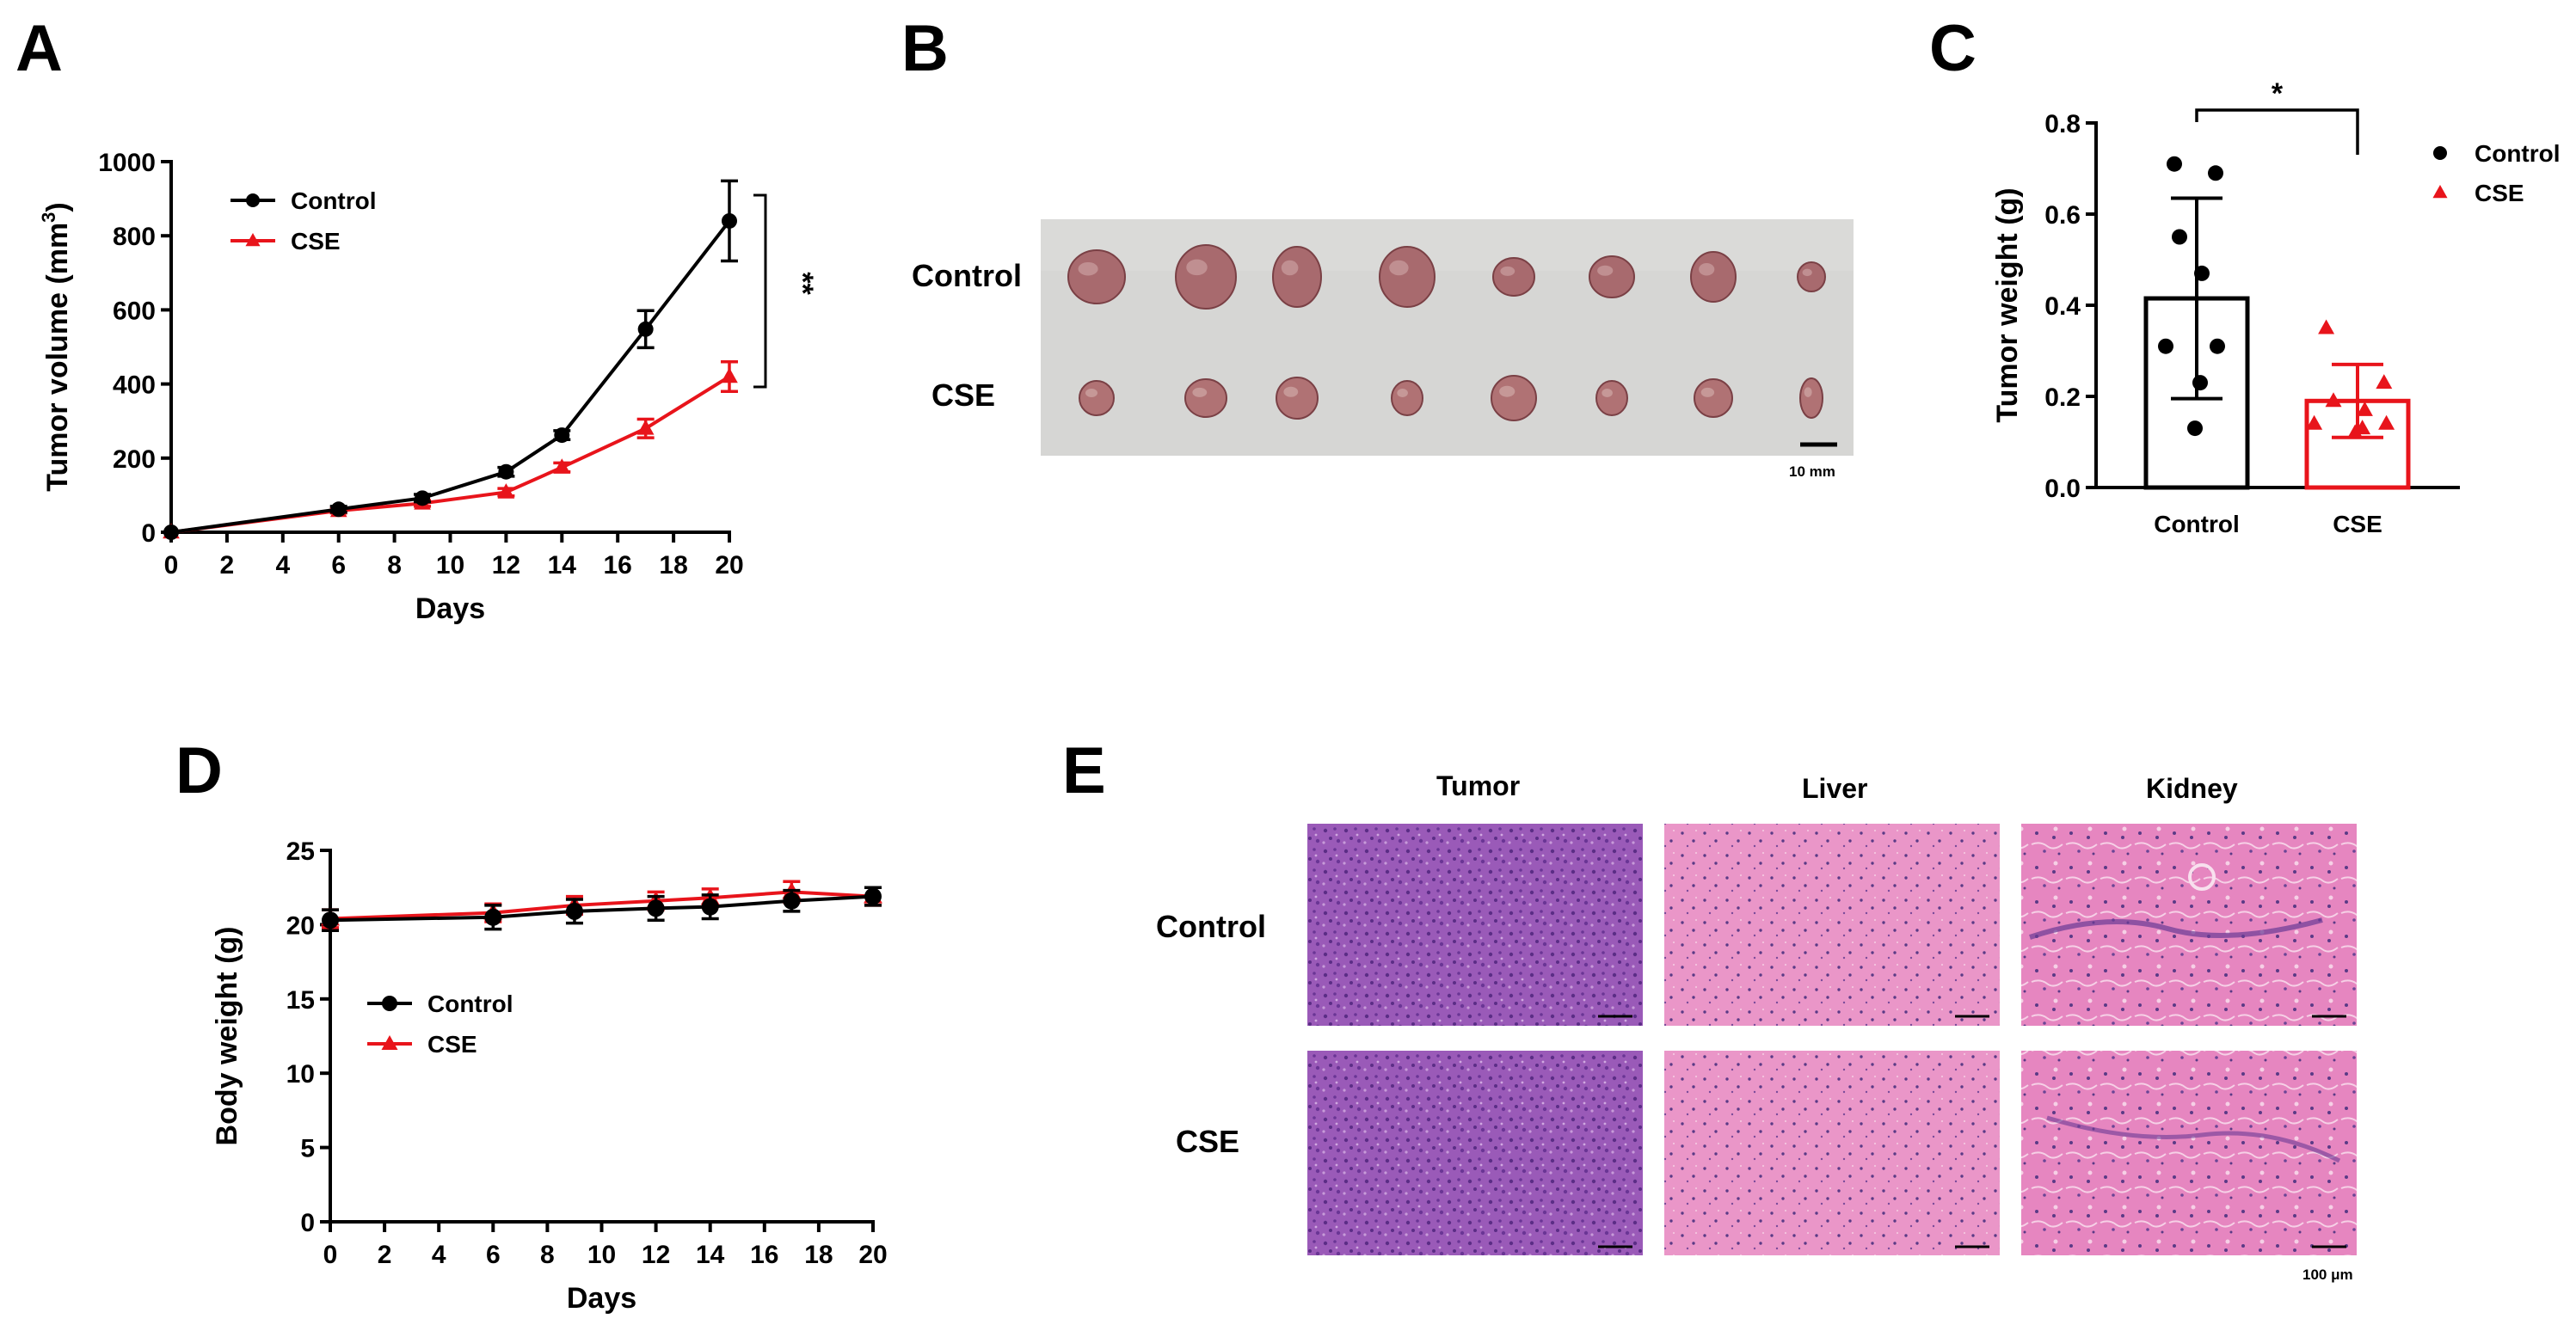 This screenshot has width=2576, height=1331. I want to click on tumor-row-control, so click(1446, 277).